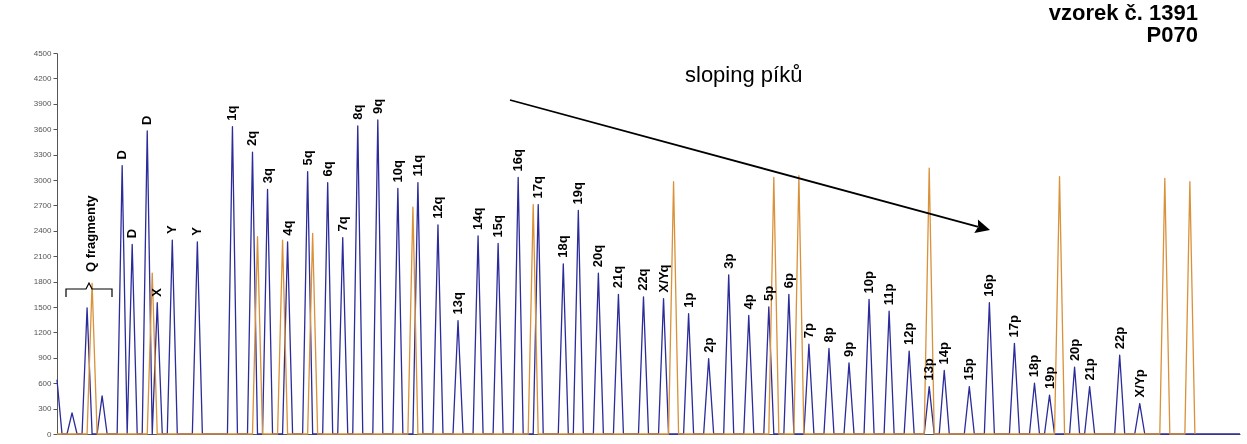 The height and width of the screenshot is (444, 1247). What do you see at coordinates (1089, 369) in the screenshot?
I see `annotation: 21p` at bounding box center [1089, 369].